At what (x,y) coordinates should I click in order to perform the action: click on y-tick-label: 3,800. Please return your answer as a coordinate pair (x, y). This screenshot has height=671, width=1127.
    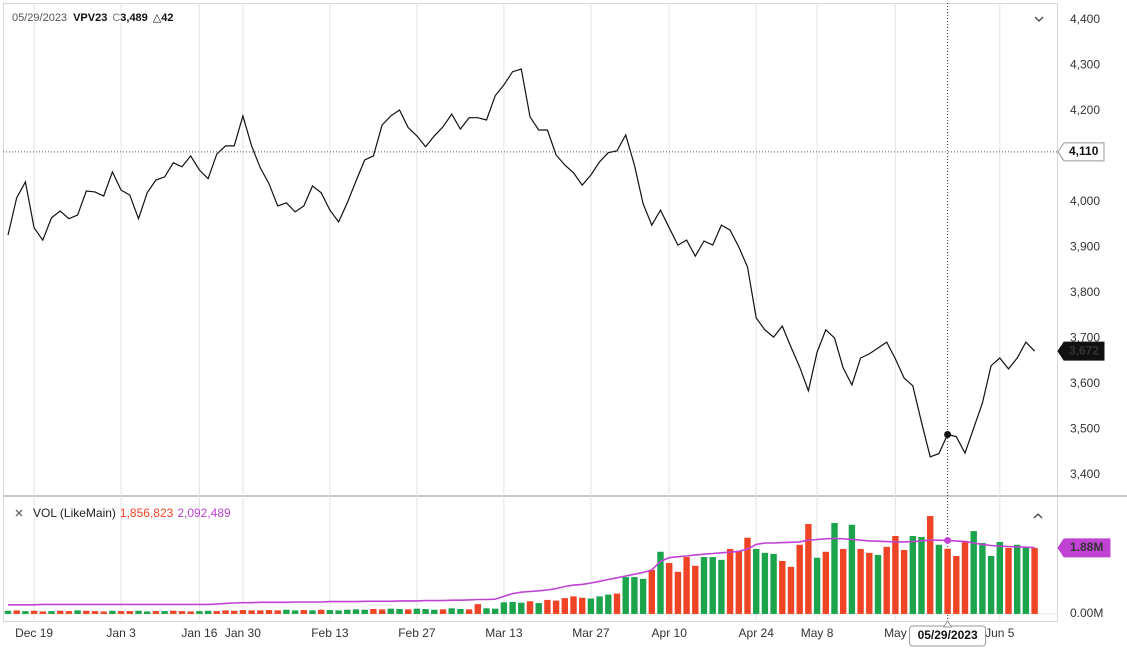
    Looking at the image, I should click on (1085, 292).